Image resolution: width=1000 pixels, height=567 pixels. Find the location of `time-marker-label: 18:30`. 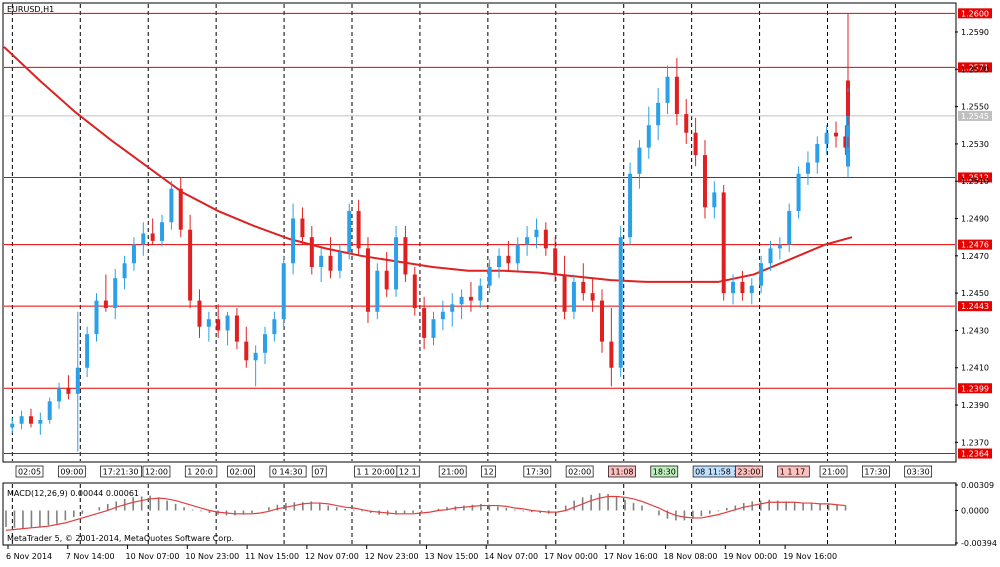

time-marker-label: 18:30 is located at coordinates (664, 472).